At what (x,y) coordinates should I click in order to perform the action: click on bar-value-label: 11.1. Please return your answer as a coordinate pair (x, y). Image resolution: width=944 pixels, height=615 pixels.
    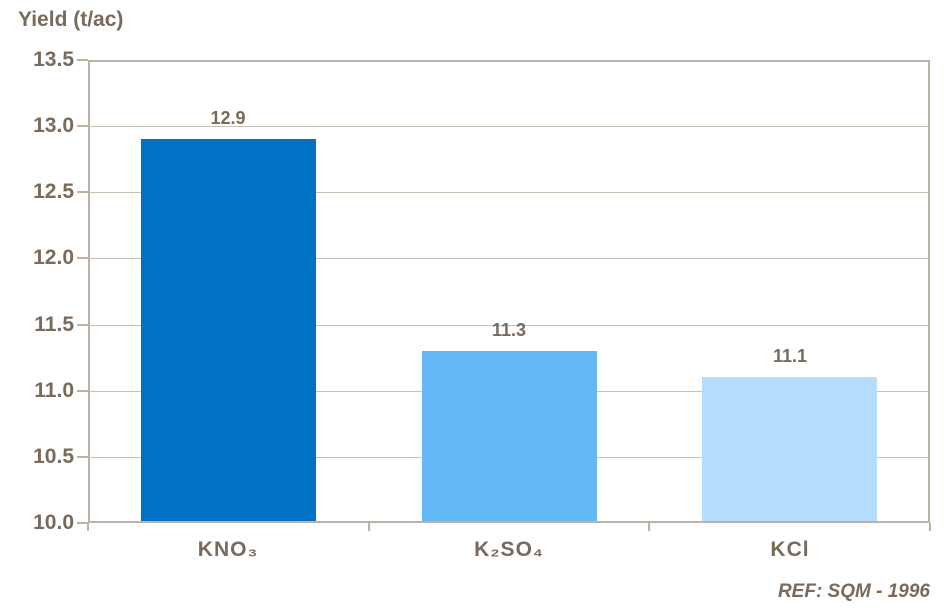
    Looking at the image, I should click on (790, 356).